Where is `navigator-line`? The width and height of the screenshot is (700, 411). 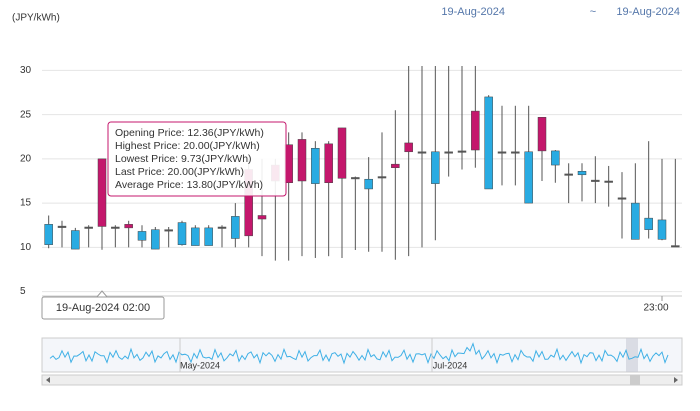 navigator-line is located at coordinates (359, 353).